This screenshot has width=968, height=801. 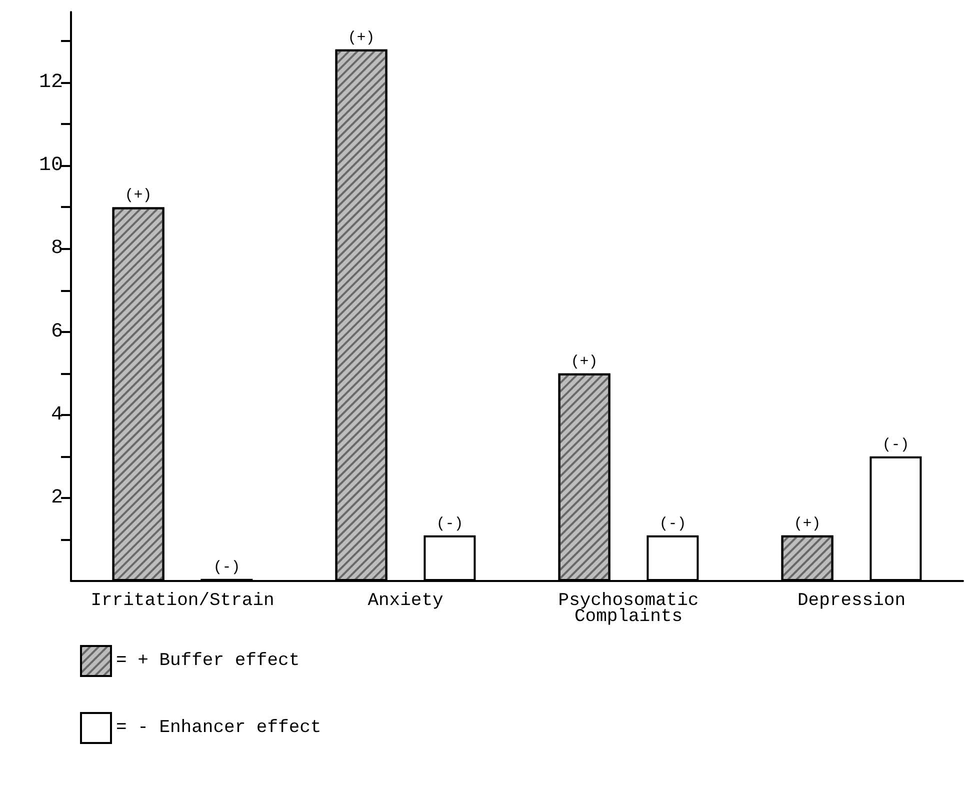 I want to click on x-tick-label: Irritation/Strain, so click(x=182, y=601).